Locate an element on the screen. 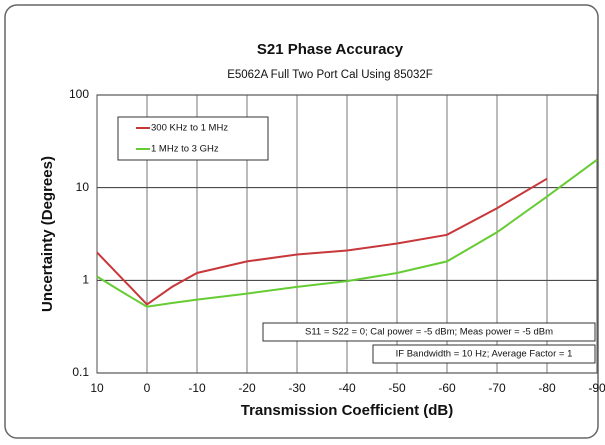  x-tick-label: -20 is located at coordinates (247, 388).